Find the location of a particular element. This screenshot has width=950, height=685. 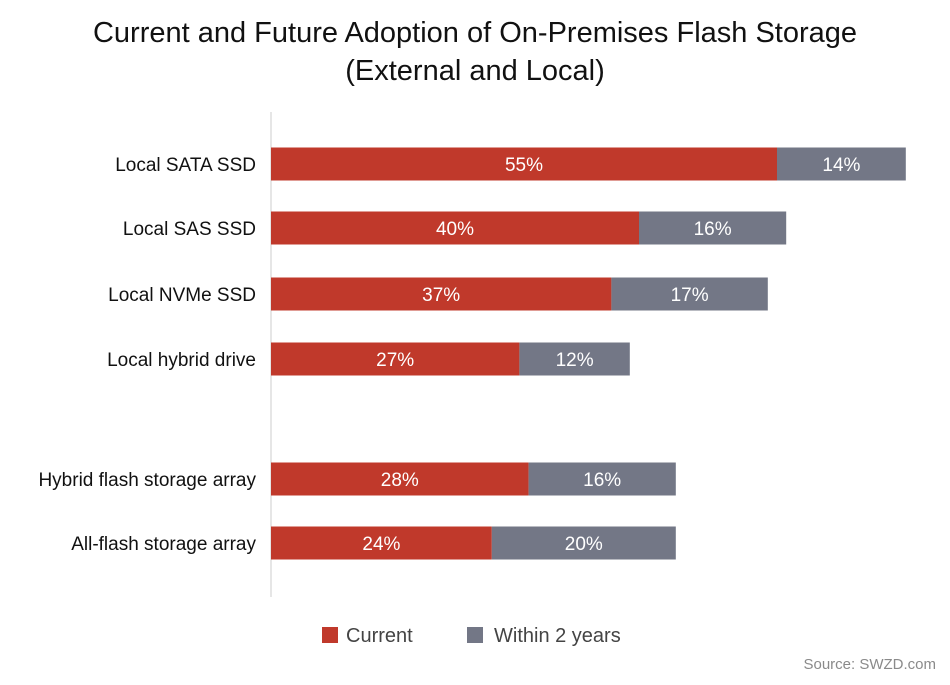

data-label: 27% is located at coordinates (395, 360).